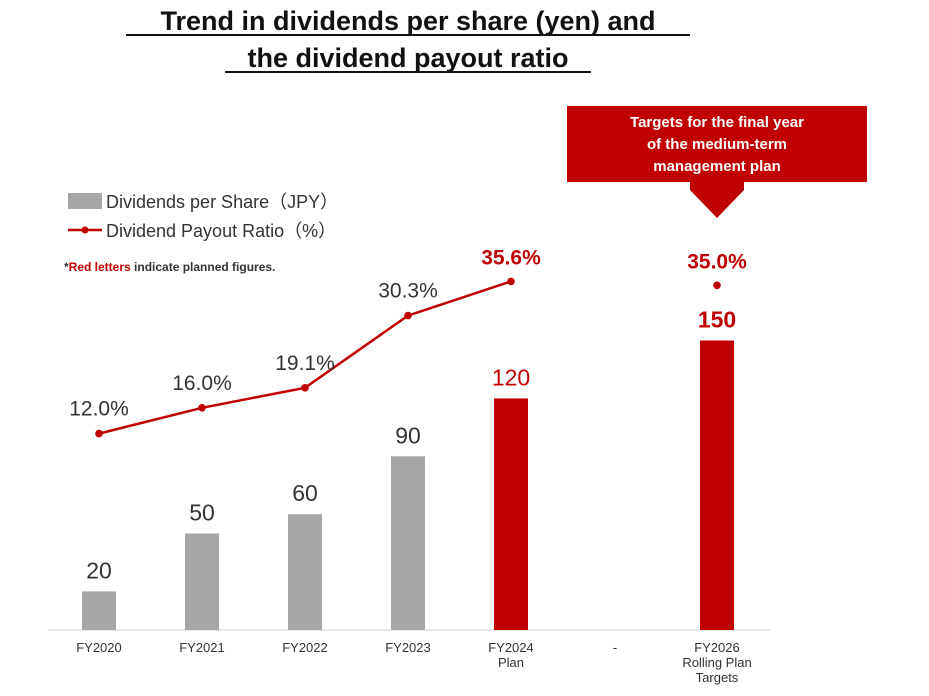  I want to click on note-prefix: *, so click(66, 267).